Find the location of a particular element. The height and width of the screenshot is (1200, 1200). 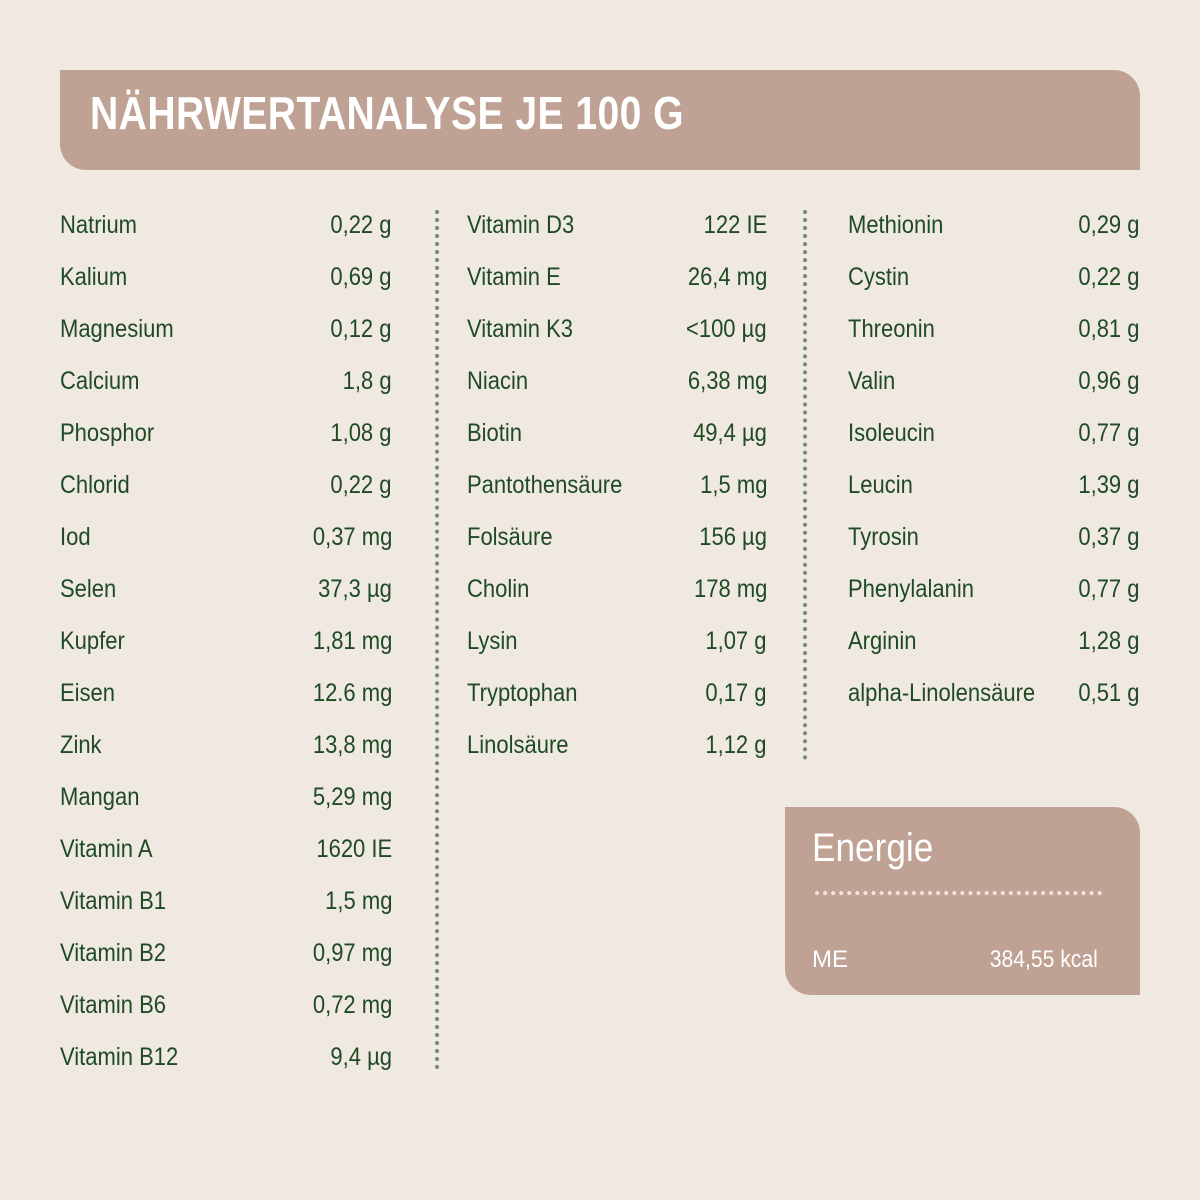

nutrient-value: 13,8 mg is located at coordinates (352, 745).